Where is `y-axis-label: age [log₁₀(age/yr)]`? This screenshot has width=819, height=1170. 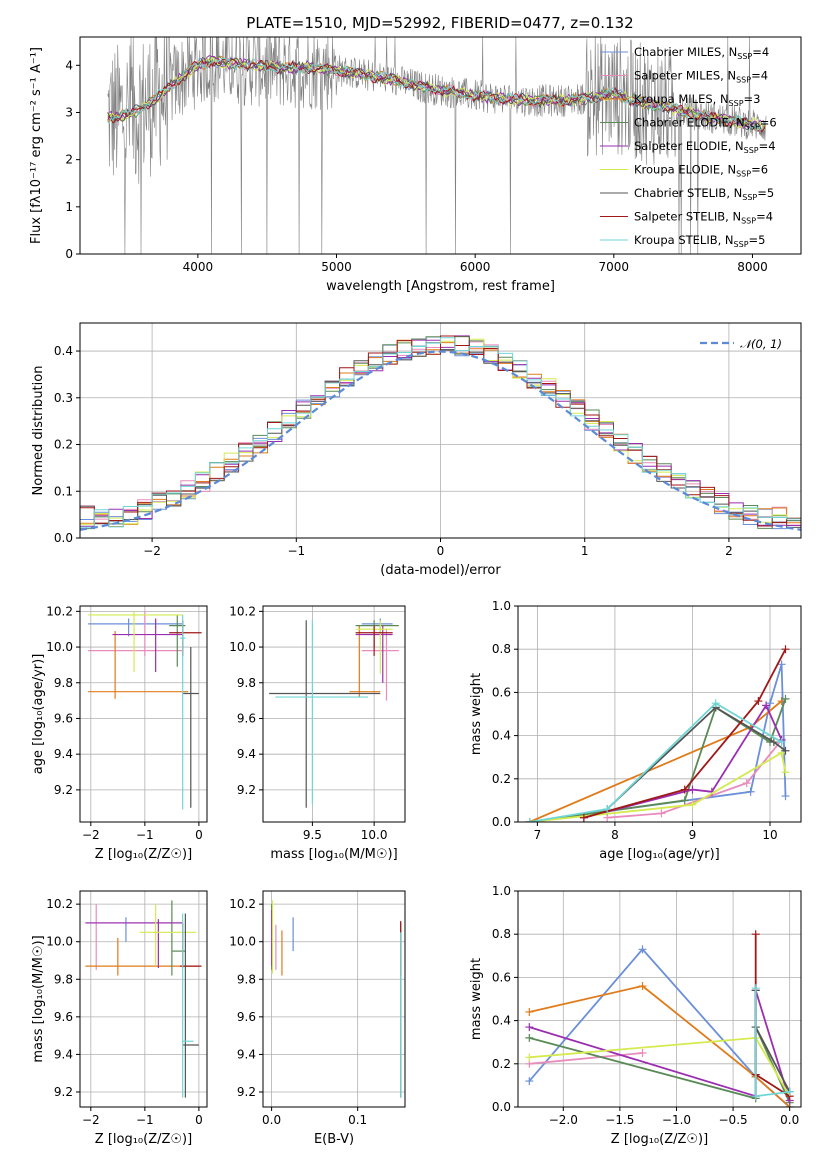
y-axis-label: age [log₁₀(age/yr)] is located at coordinates (38, 714).